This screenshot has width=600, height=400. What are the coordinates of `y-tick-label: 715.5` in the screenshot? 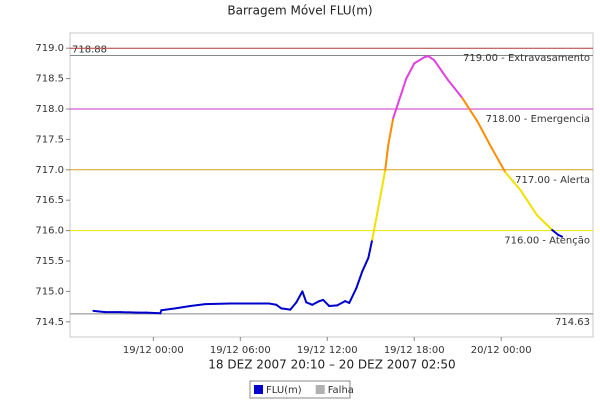 It's located at (49, 261).